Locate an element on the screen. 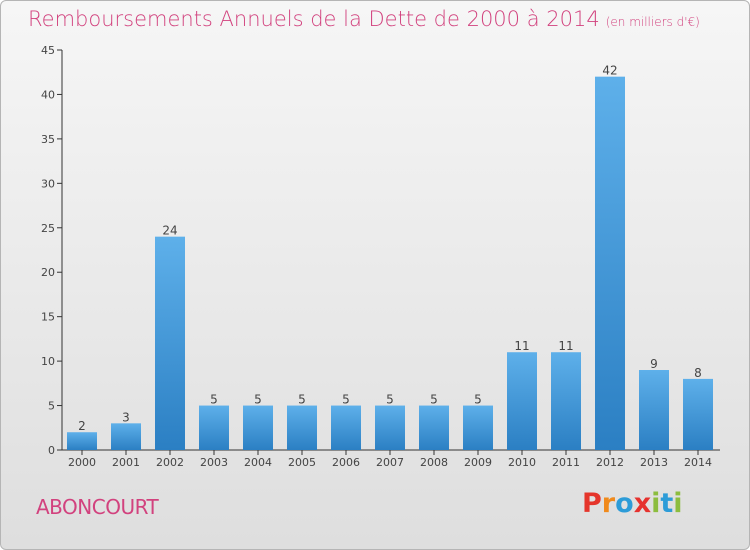 The height and width of the screenshot is (550, 750). logo-letter: r is located at coordinates (608, 503).